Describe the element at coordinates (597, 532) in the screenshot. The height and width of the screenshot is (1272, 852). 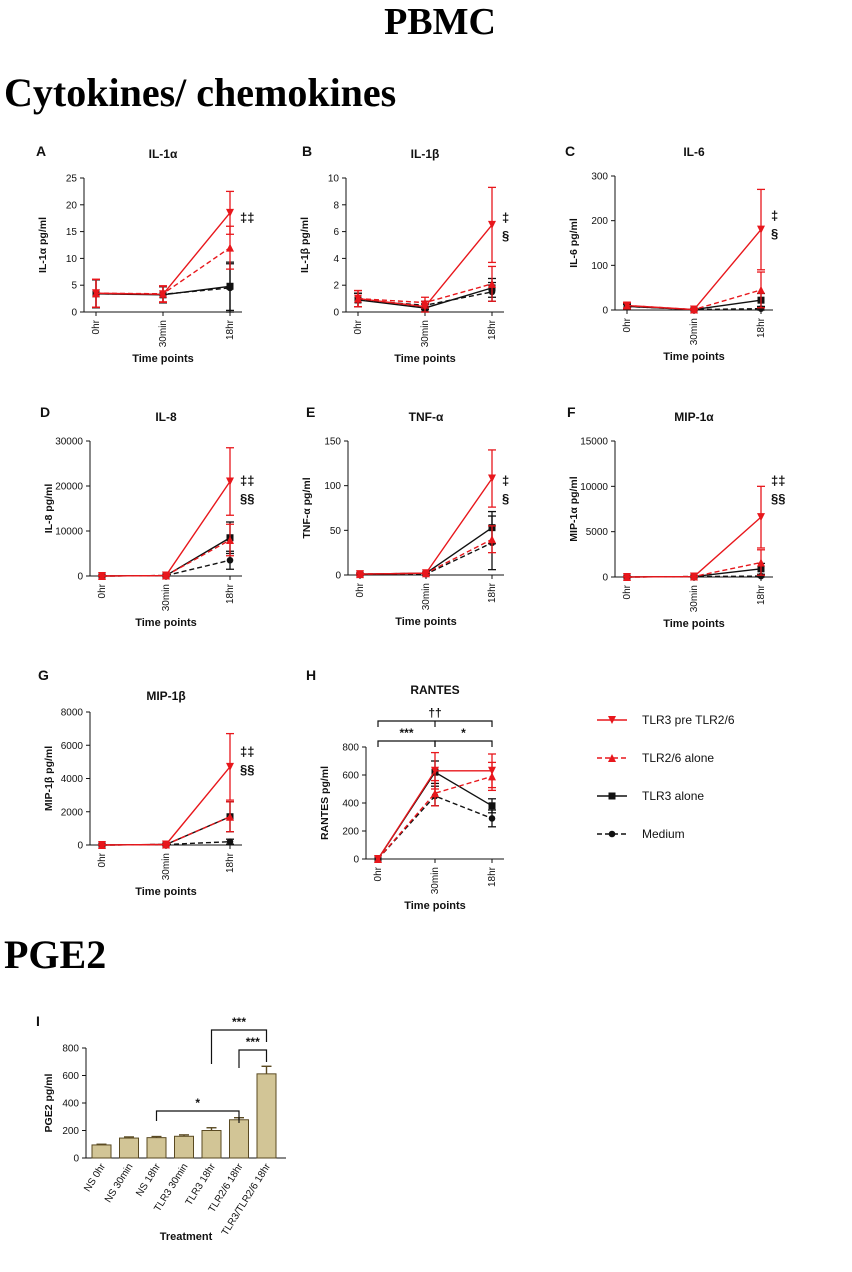
I see `y-tick-label: 5000` at that location.